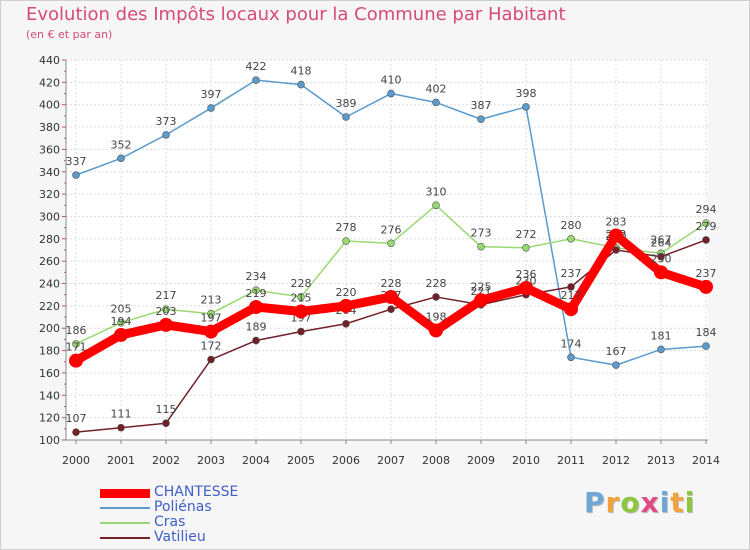  Describe the element at coordinates (76, 460) in the screenshot. I see `x-tick-label: 2000` at that location.